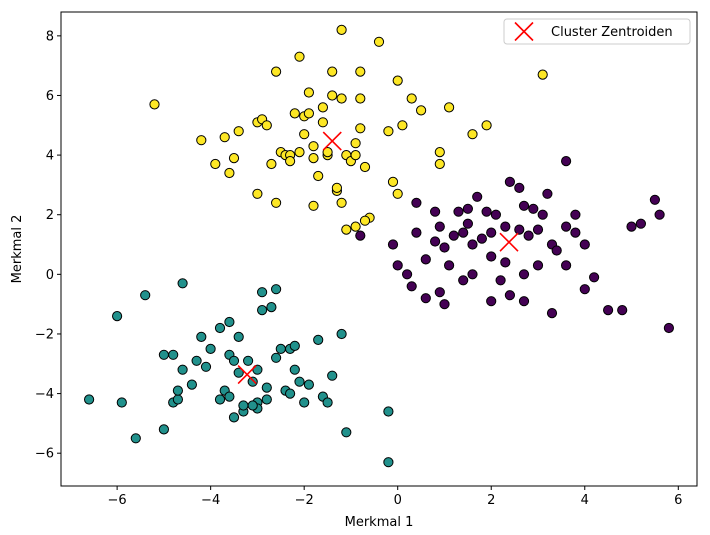 This screenshot has width=710, height=535. I want to click on x-axis-label: Merkmal 1, so click(379, 522).